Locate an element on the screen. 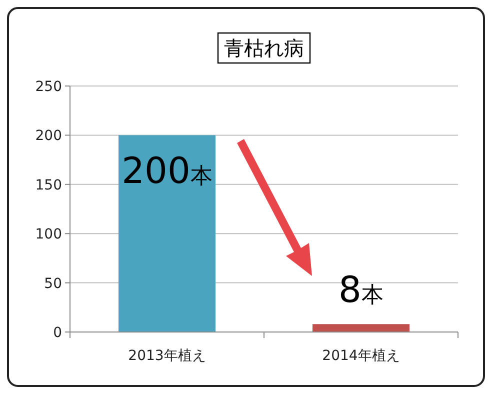  y-tick-label: 0 is located at coordinates (57, 333).